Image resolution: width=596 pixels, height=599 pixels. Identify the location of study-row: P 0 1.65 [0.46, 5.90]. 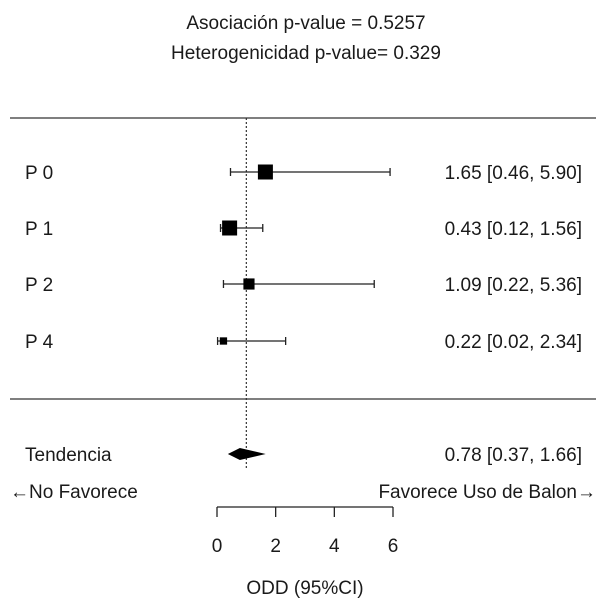
(303, 173).